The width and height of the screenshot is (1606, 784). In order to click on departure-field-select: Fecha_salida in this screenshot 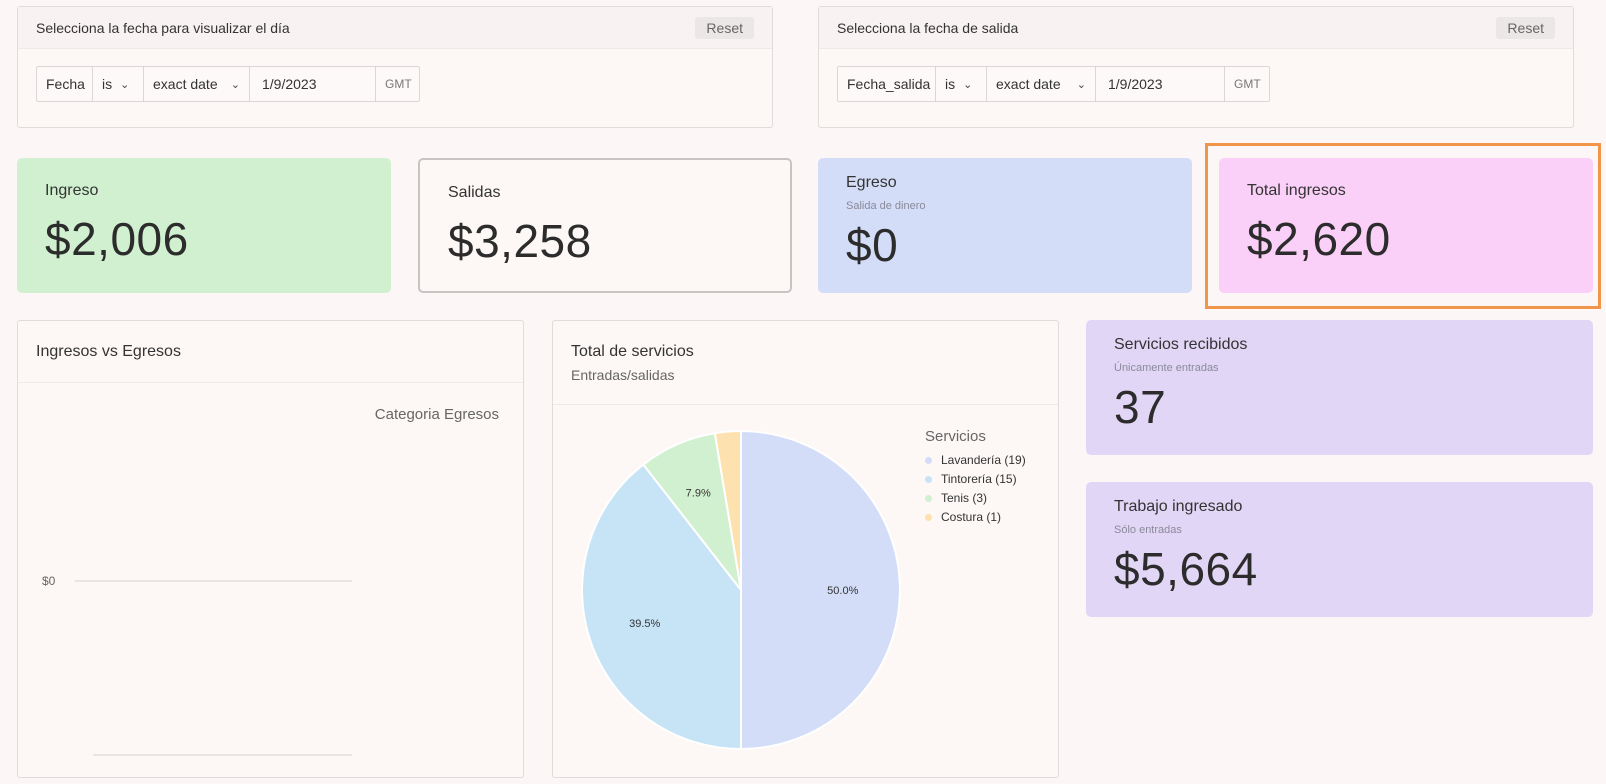, I will do `click(887, 84)`.